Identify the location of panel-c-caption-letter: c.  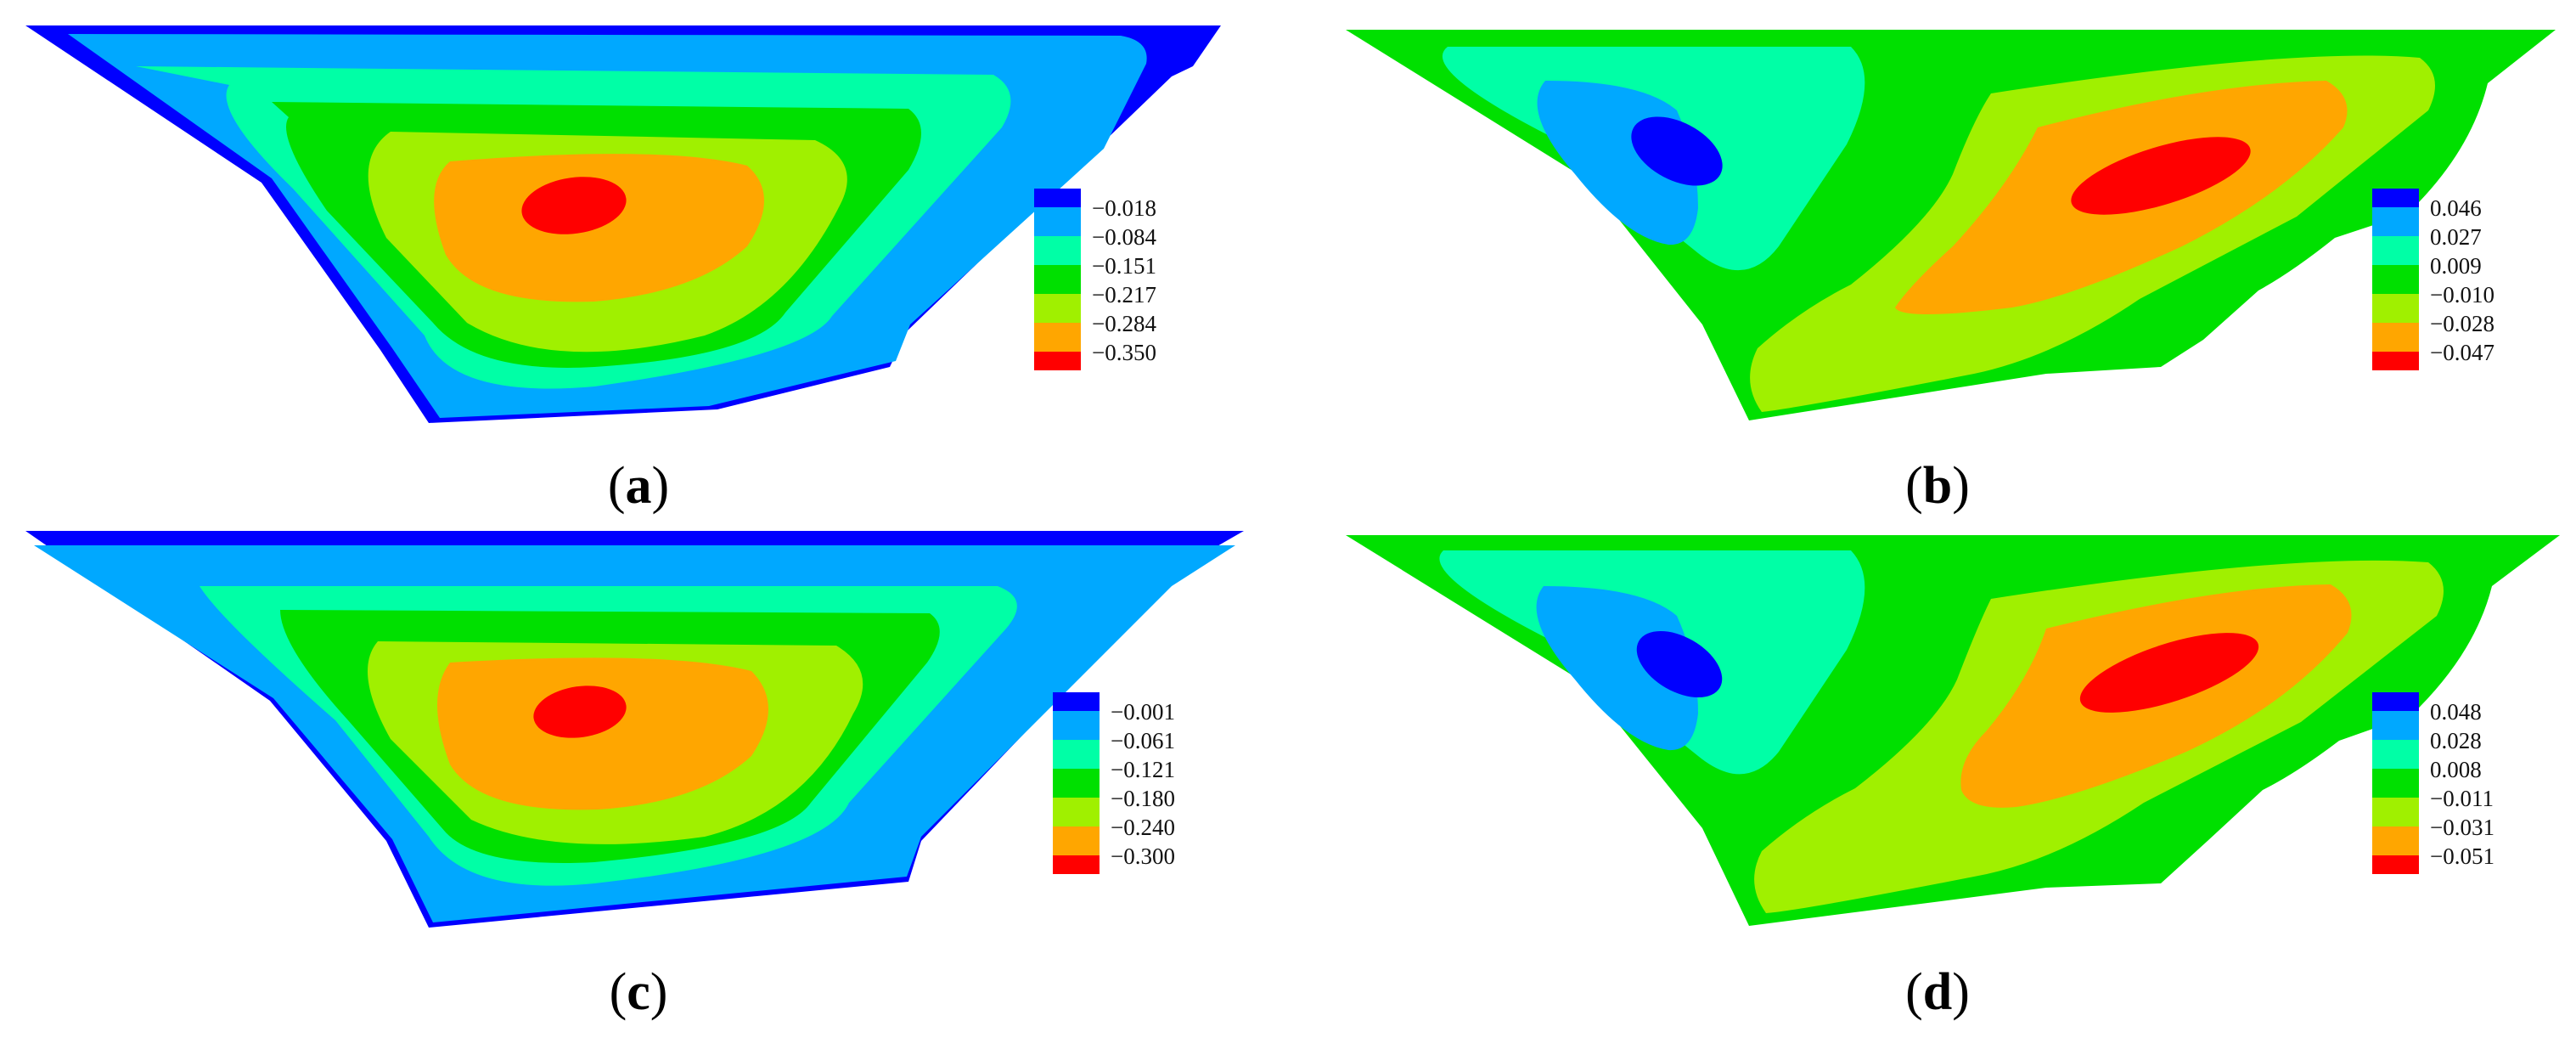
(638, 992).